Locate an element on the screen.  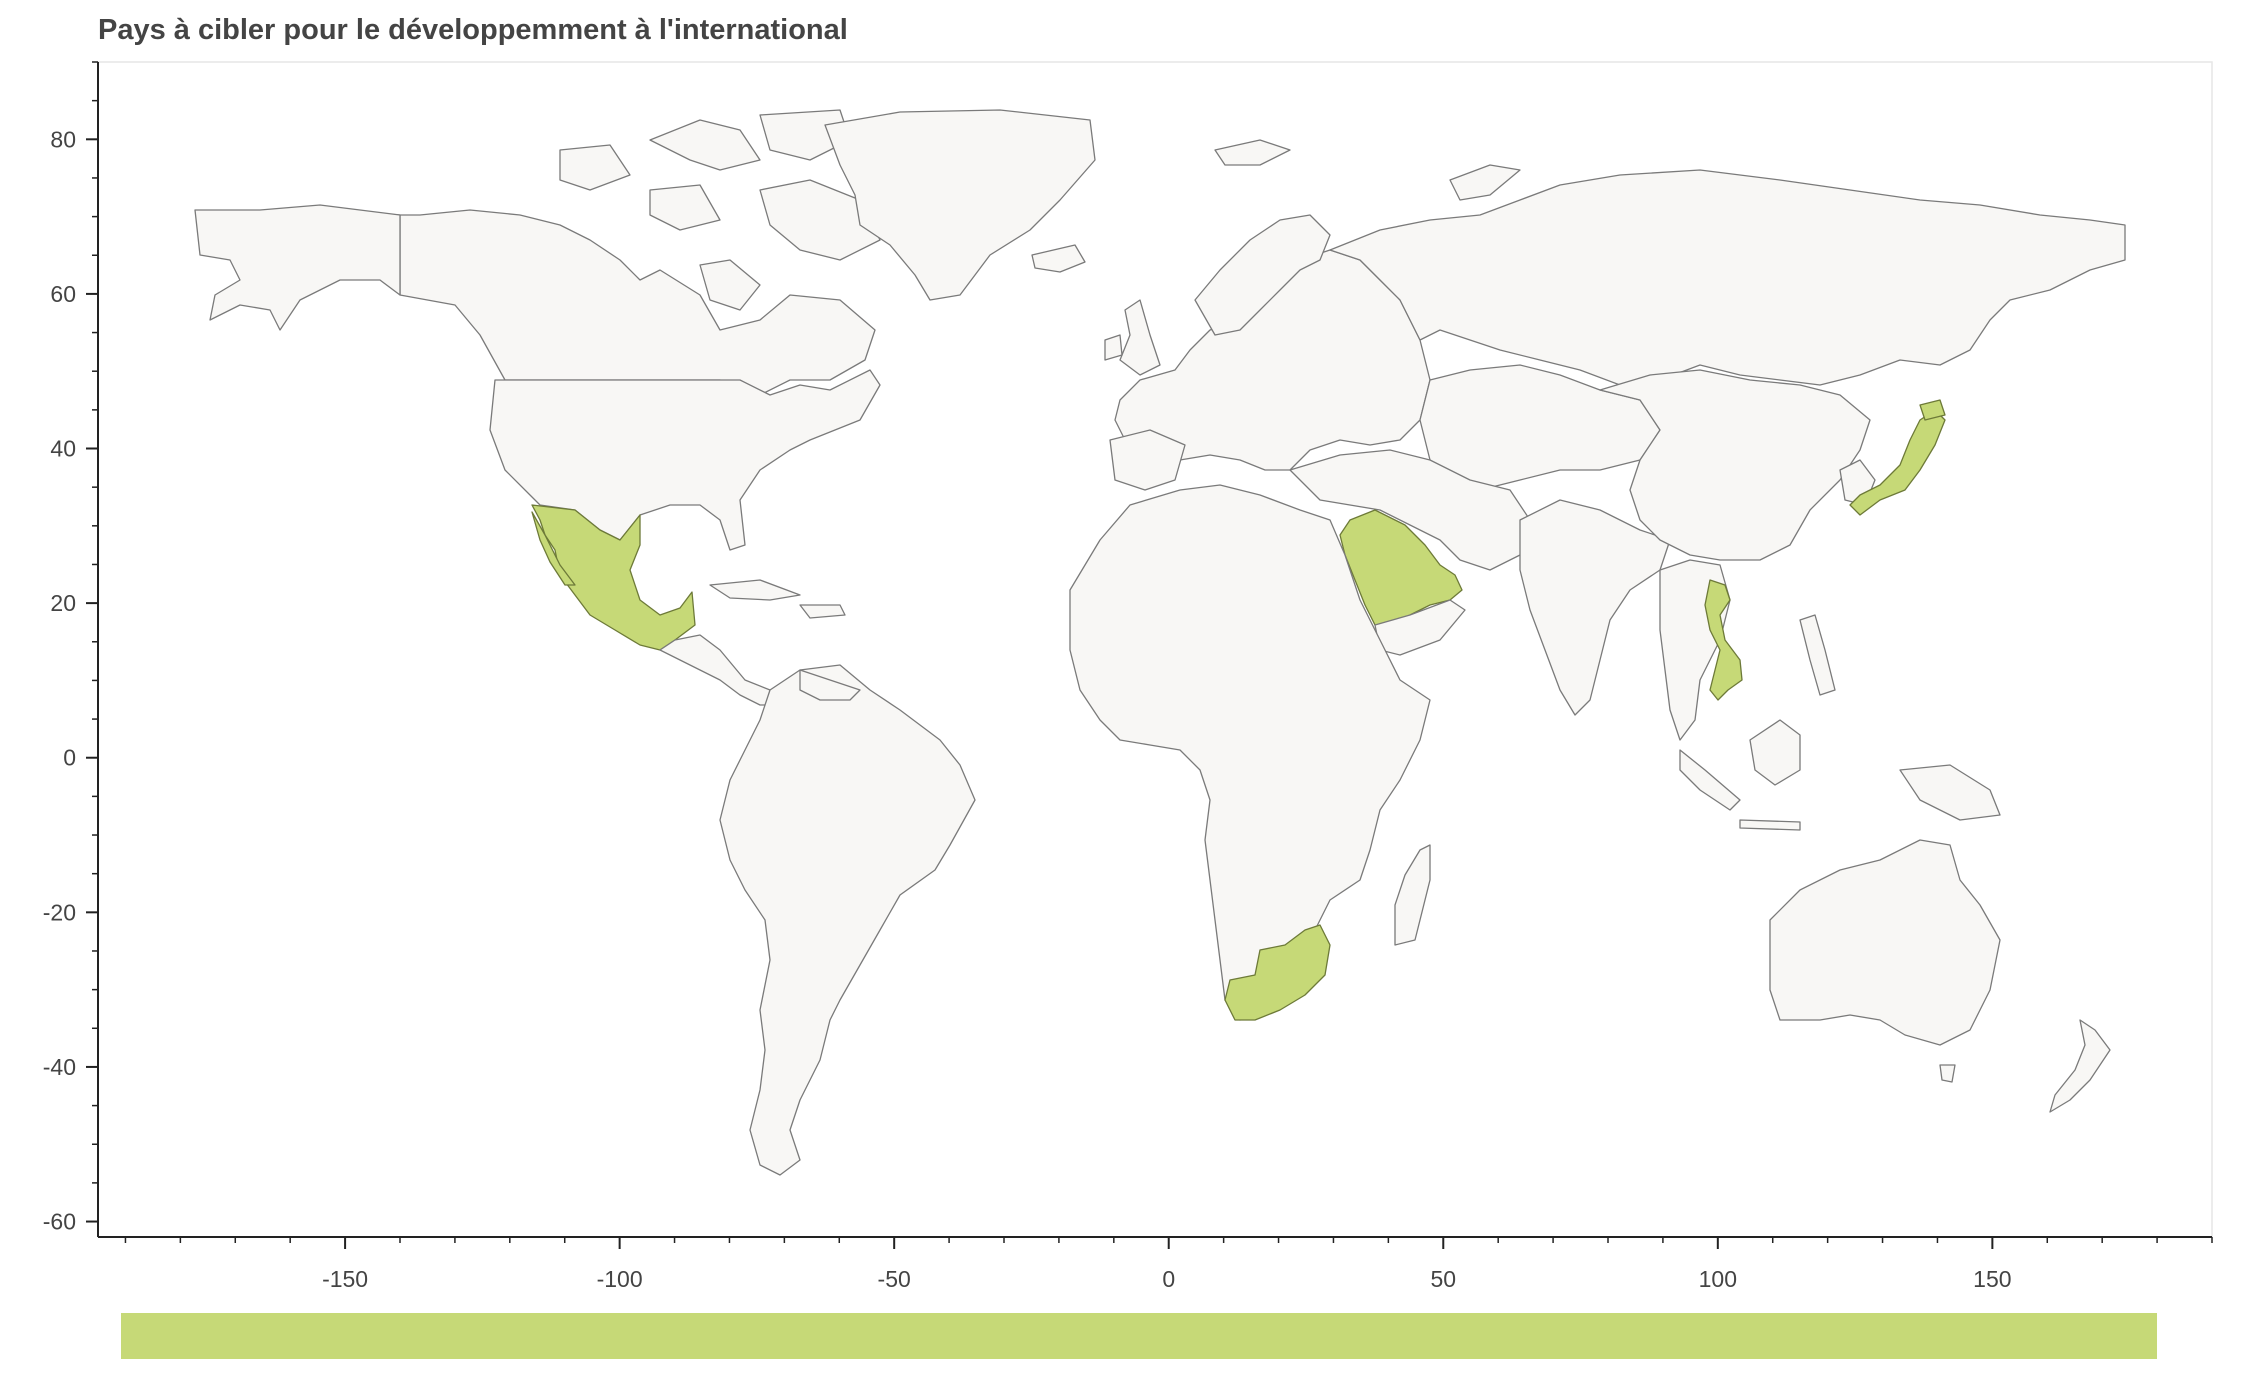
island-novaya-zemlya is located at coordinates (1485, 182).